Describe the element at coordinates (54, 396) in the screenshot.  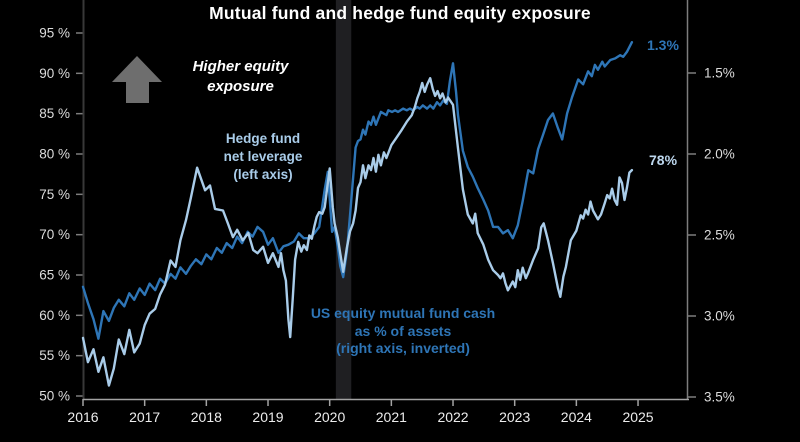
I see `left-axis-tick-label: 50 %` at that location.